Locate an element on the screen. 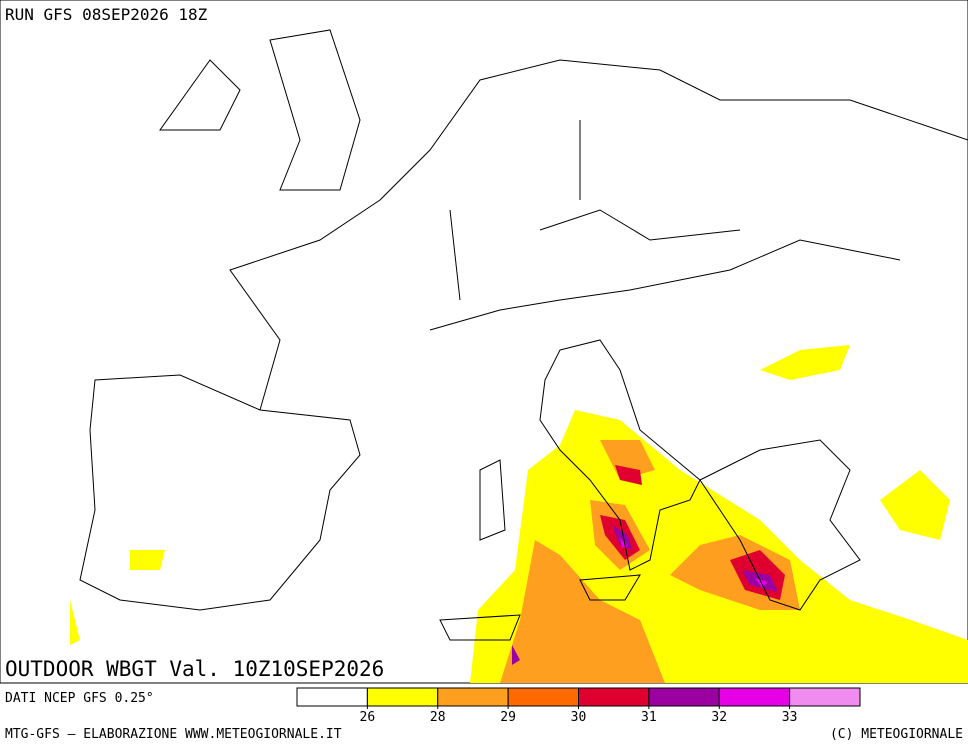 The image size is (968, 745). colorbar-label: 28 is located at coordinates (438, 717).